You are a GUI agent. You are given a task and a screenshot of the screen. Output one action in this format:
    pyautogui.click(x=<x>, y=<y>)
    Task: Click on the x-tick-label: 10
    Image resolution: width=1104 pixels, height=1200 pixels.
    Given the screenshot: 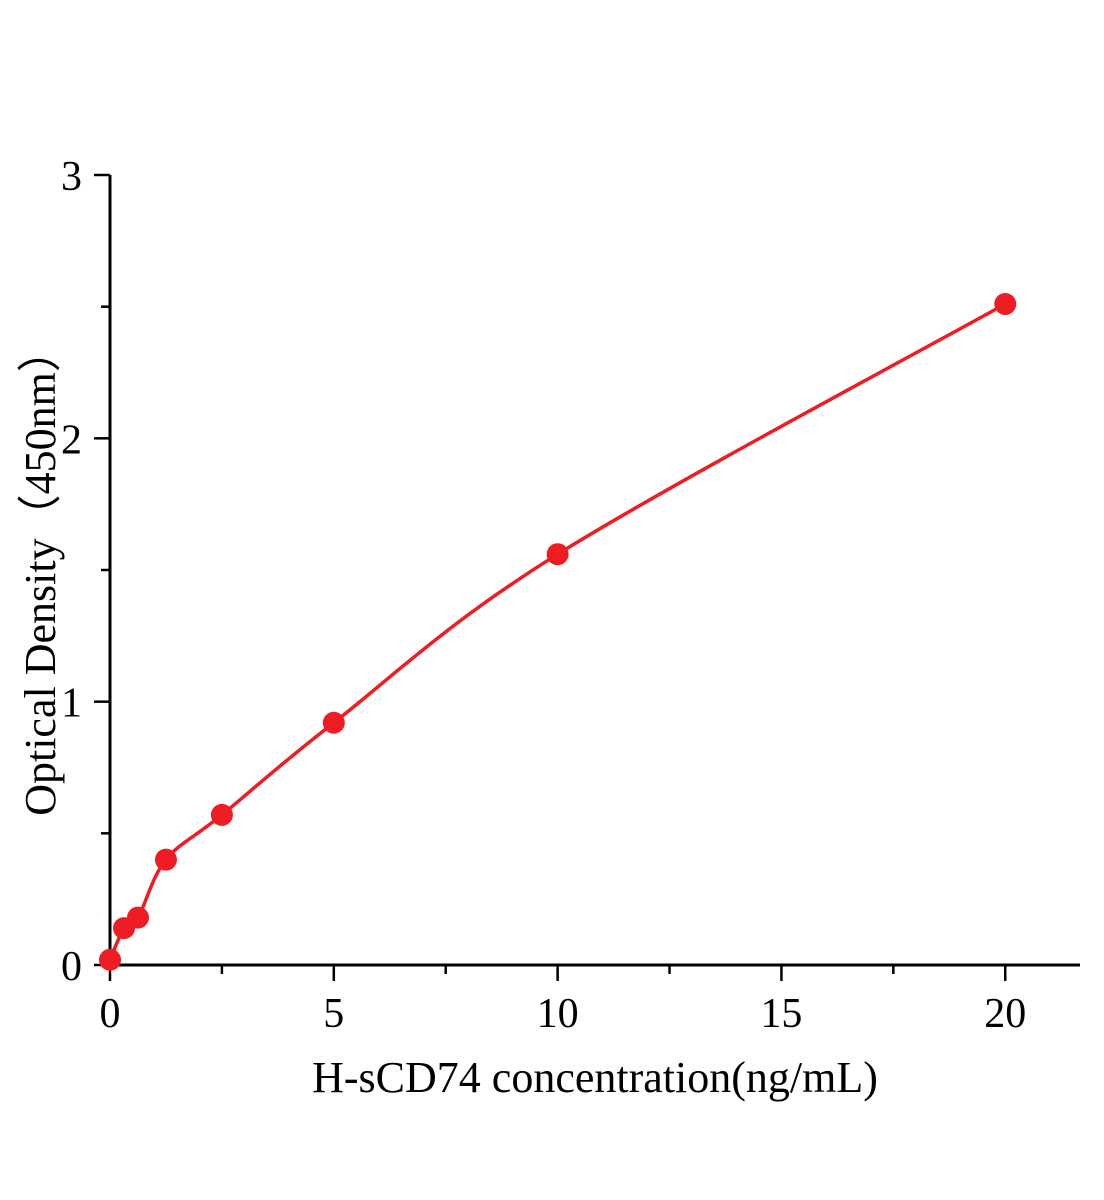 What is the action you would take?
    pyautogui.click(x=558, y=1014)
    